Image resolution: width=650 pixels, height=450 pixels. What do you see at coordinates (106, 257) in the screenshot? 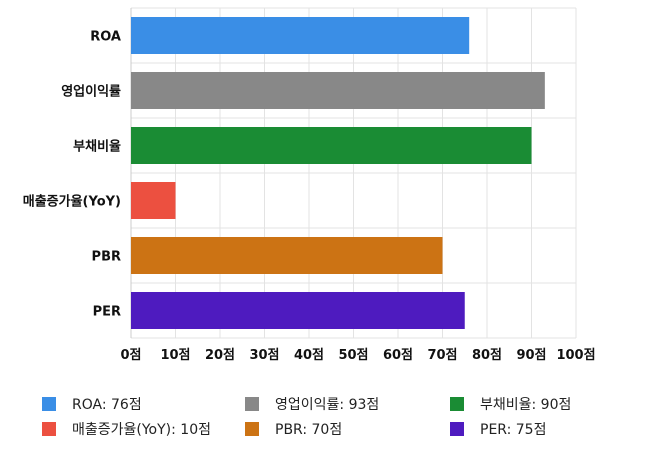
I see `y-tick-label: PBR` at bounding box center [106, 257].